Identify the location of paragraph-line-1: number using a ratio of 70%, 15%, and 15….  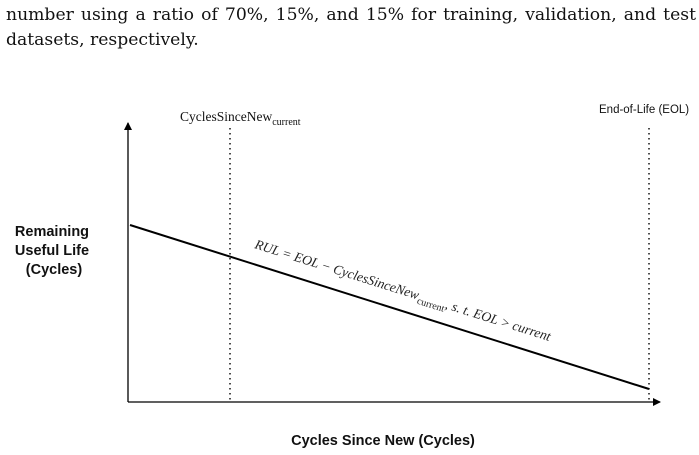
(351, 15).